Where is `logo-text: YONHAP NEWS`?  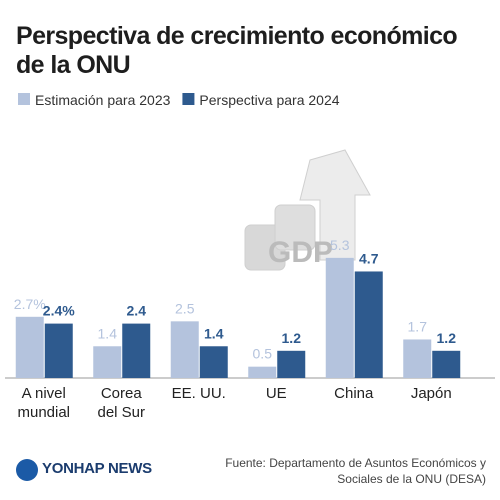 logo-text: YONHAP NEWS is located at coordinates (97, 468).